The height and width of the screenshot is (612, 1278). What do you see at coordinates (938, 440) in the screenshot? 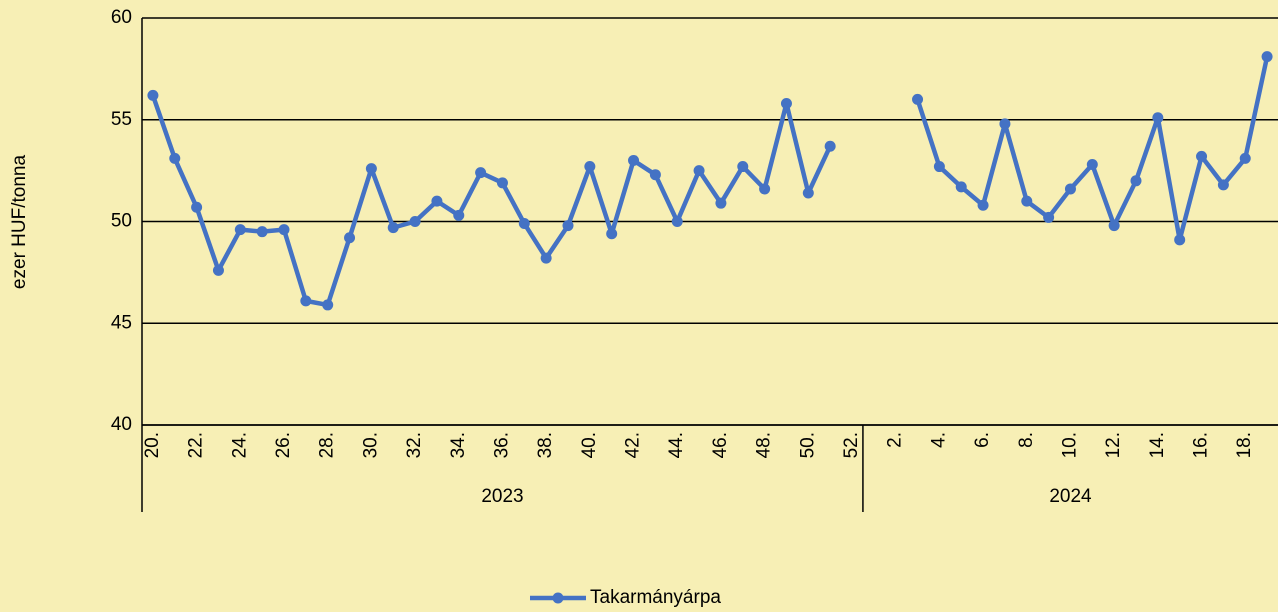
I see `x-tick-label: 4.` at bounding box center [938, 440].